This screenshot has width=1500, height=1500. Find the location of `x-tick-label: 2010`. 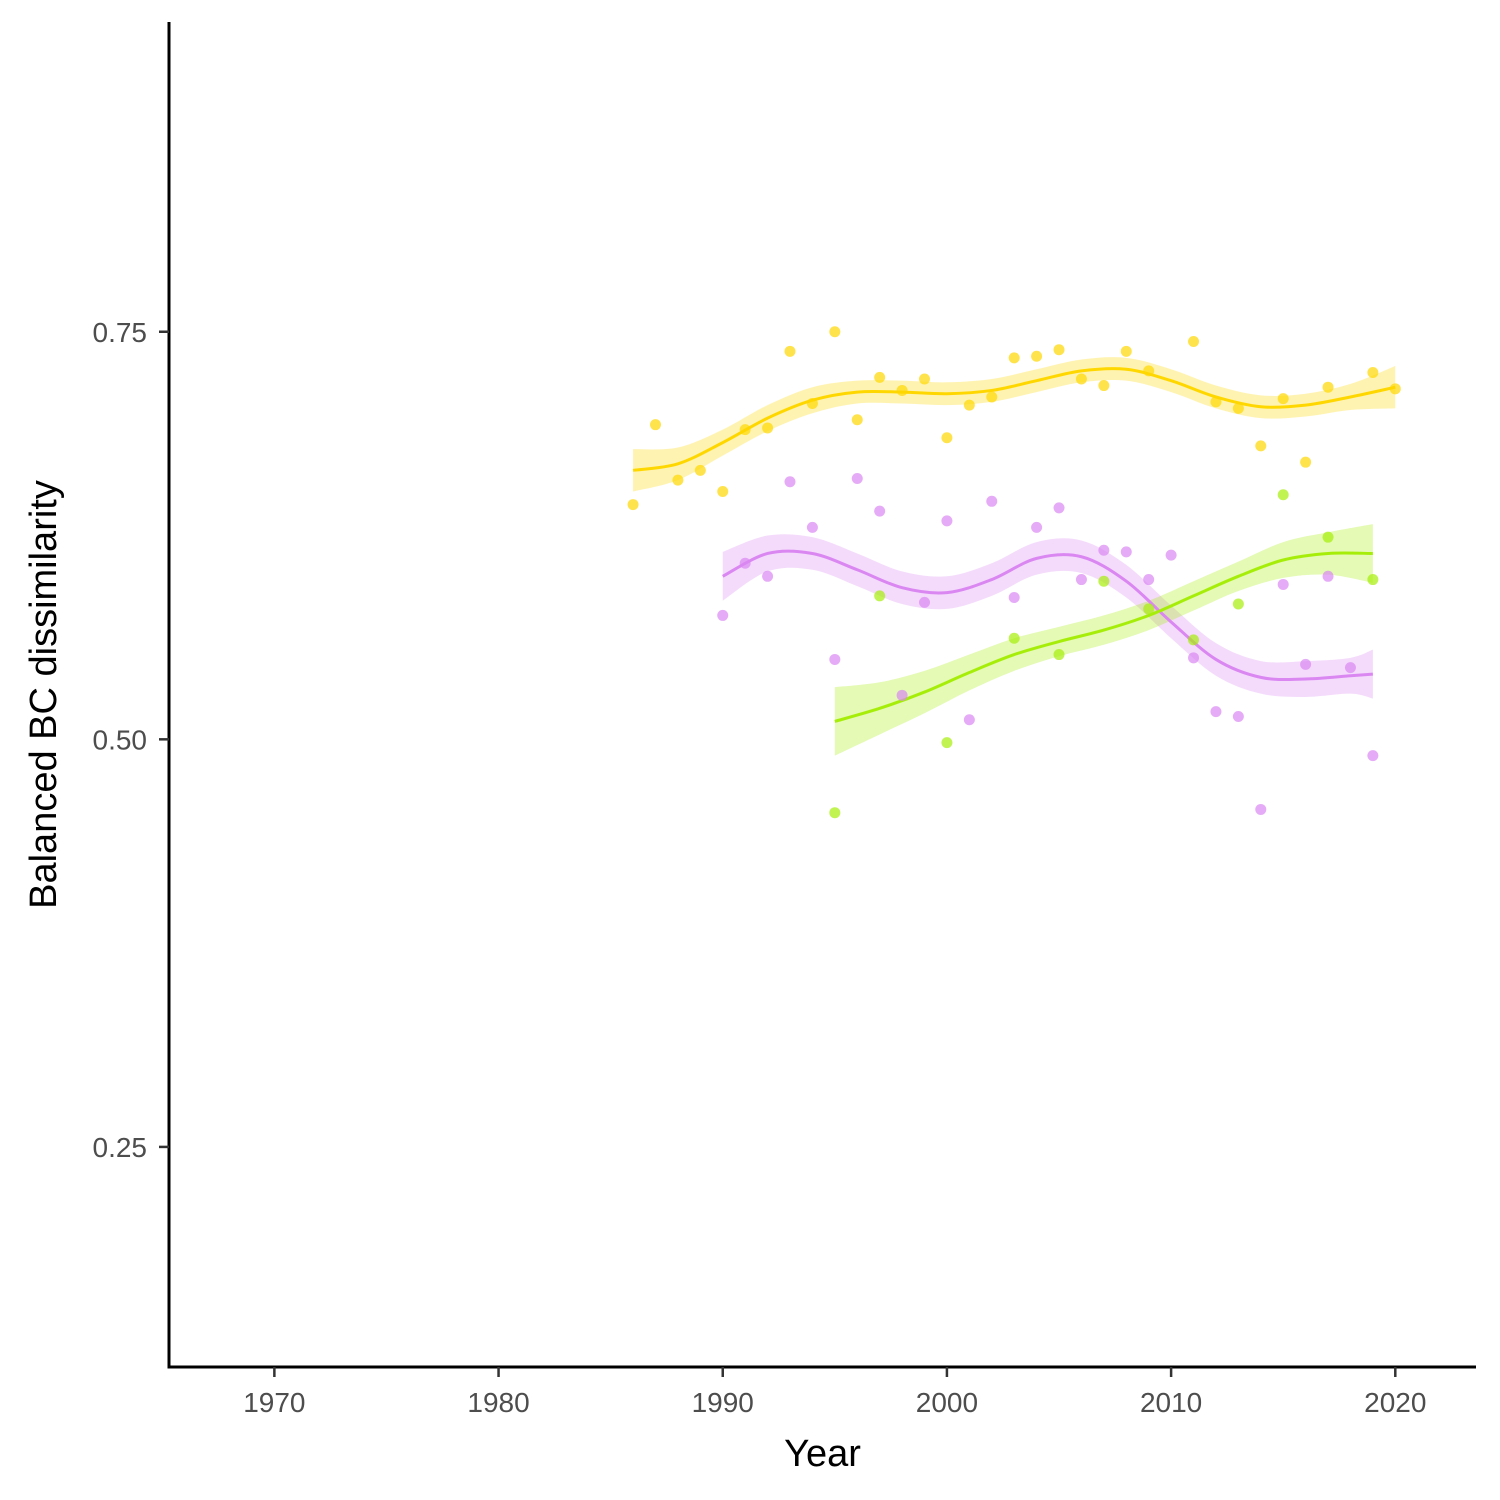

x-tick-label: 2010 is located at coordinates (1171, 1402).